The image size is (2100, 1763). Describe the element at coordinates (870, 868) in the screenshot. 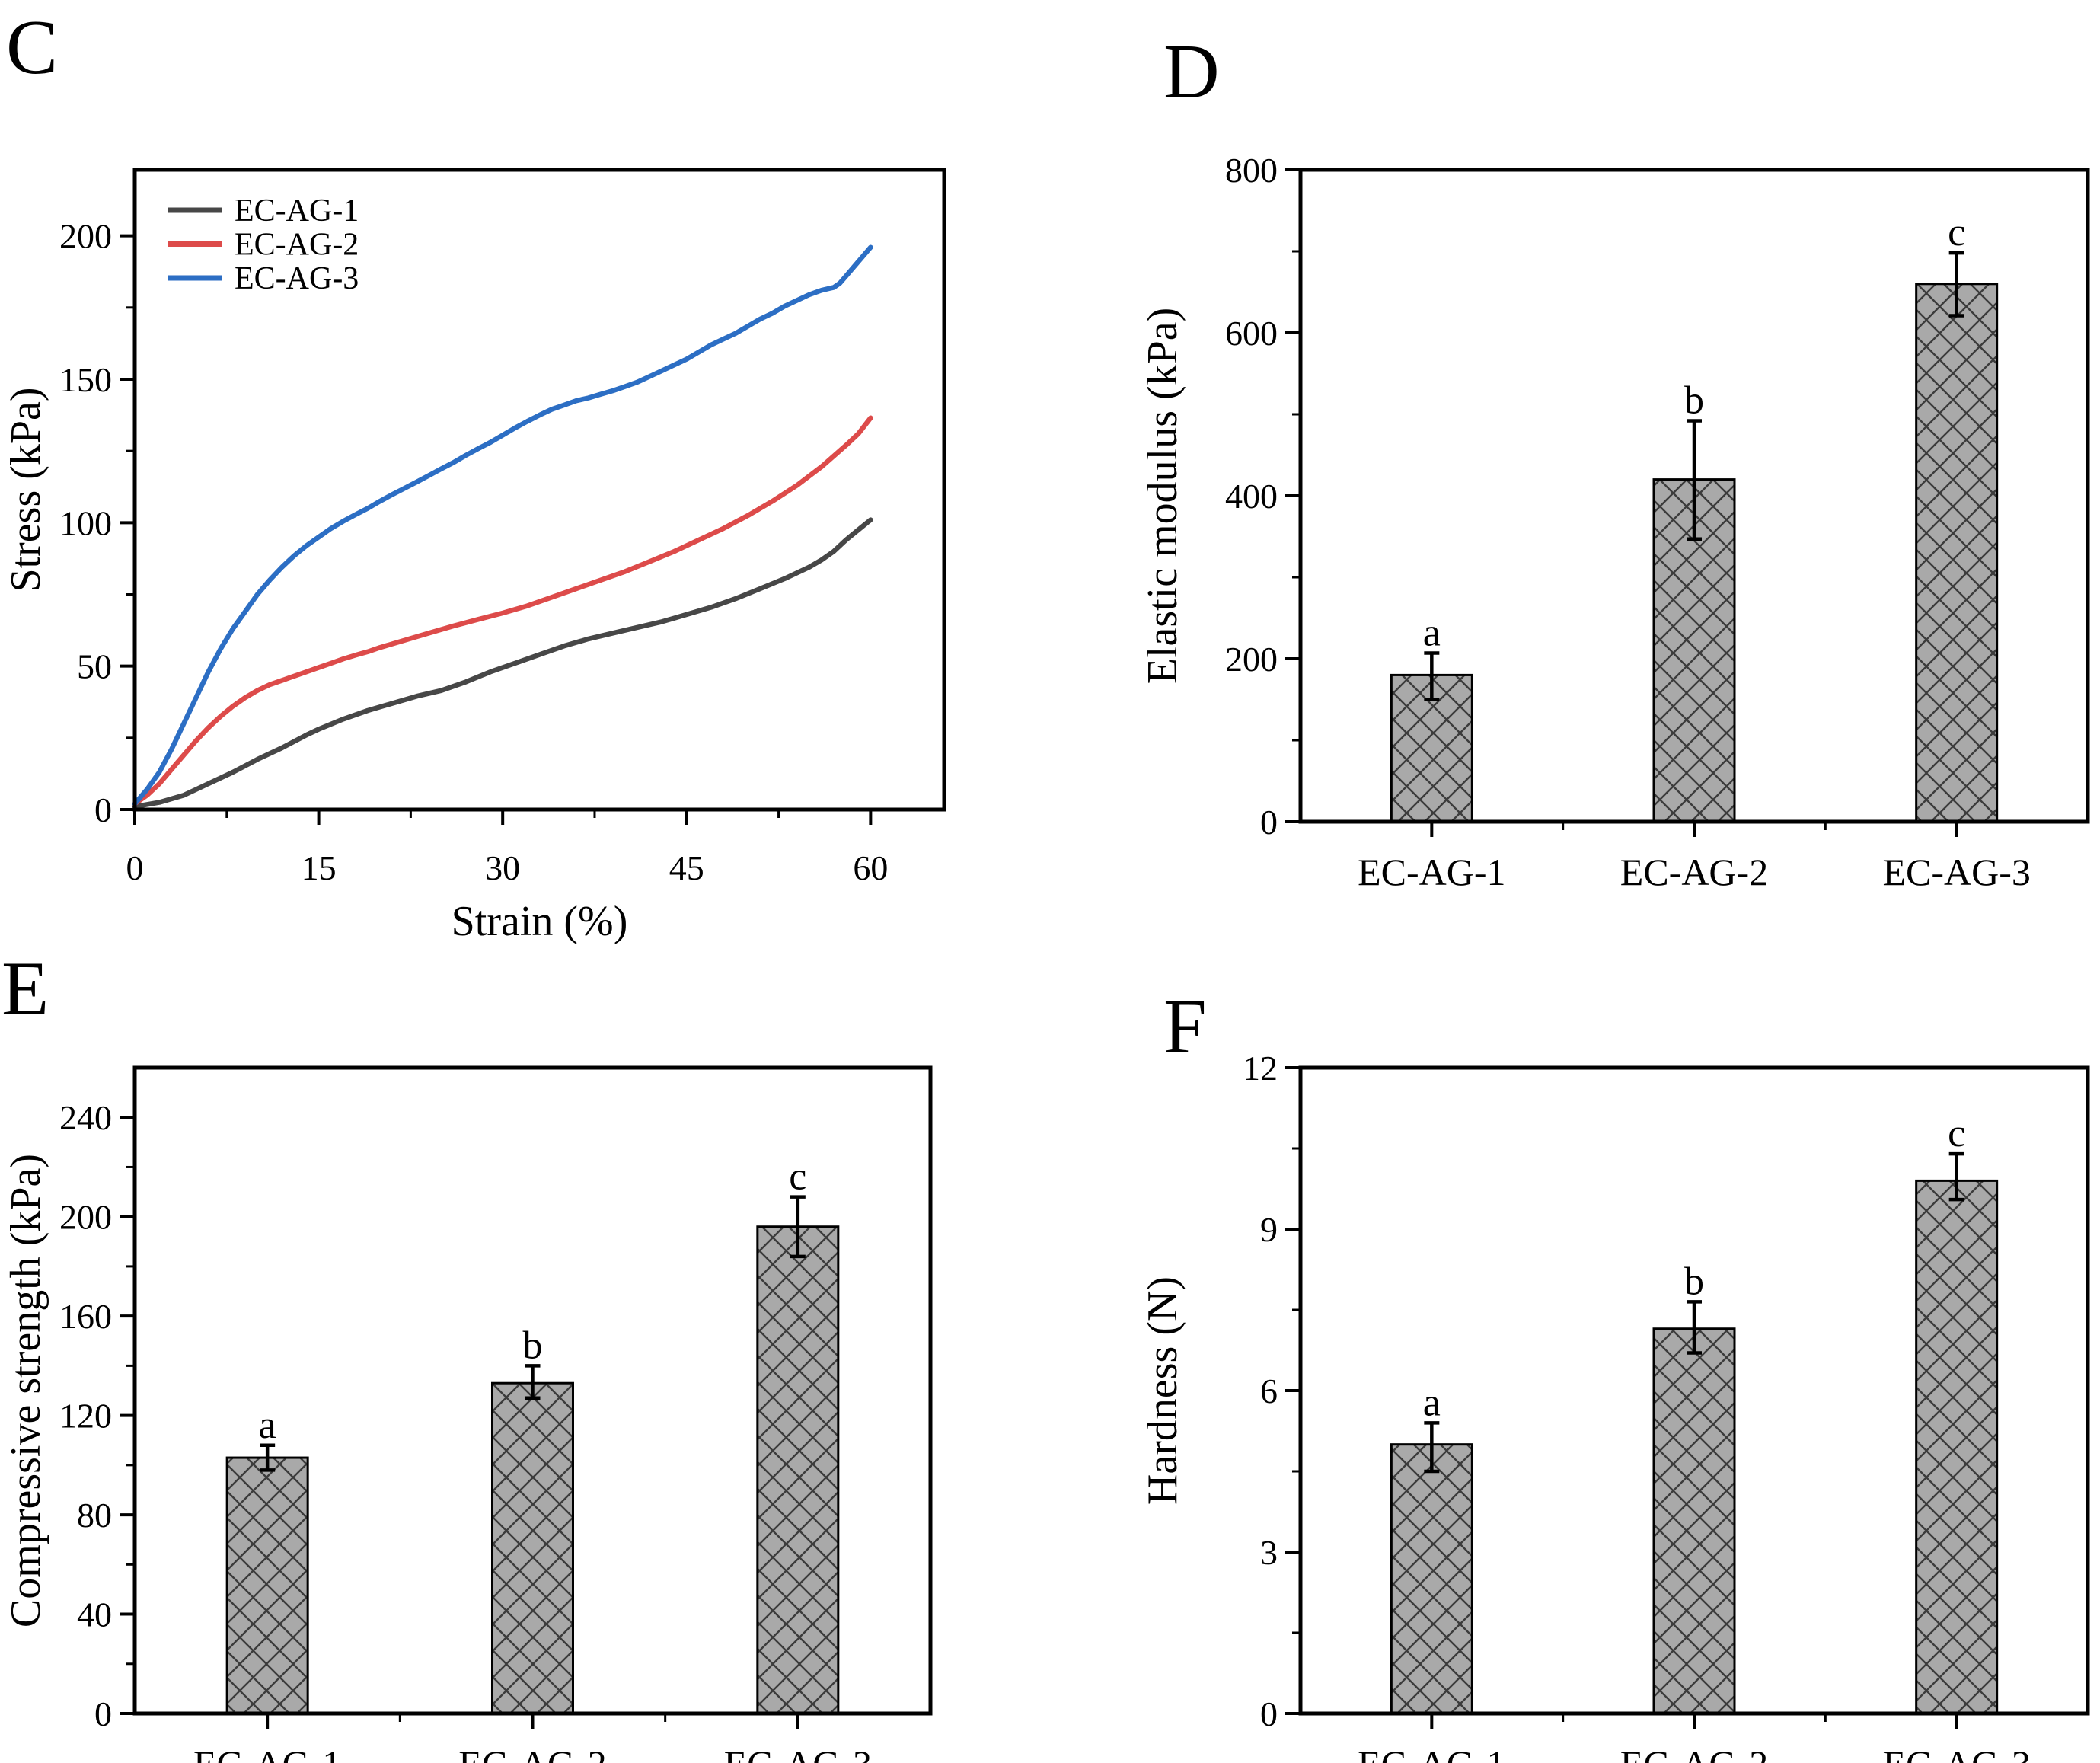

I see `x-tick-label: 60` at that location.